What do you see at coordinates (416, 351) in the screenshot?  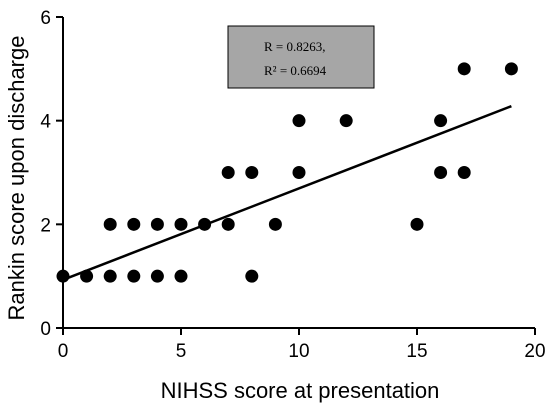 I see `x-tick-label: 15` at bounding box center [416, 351].